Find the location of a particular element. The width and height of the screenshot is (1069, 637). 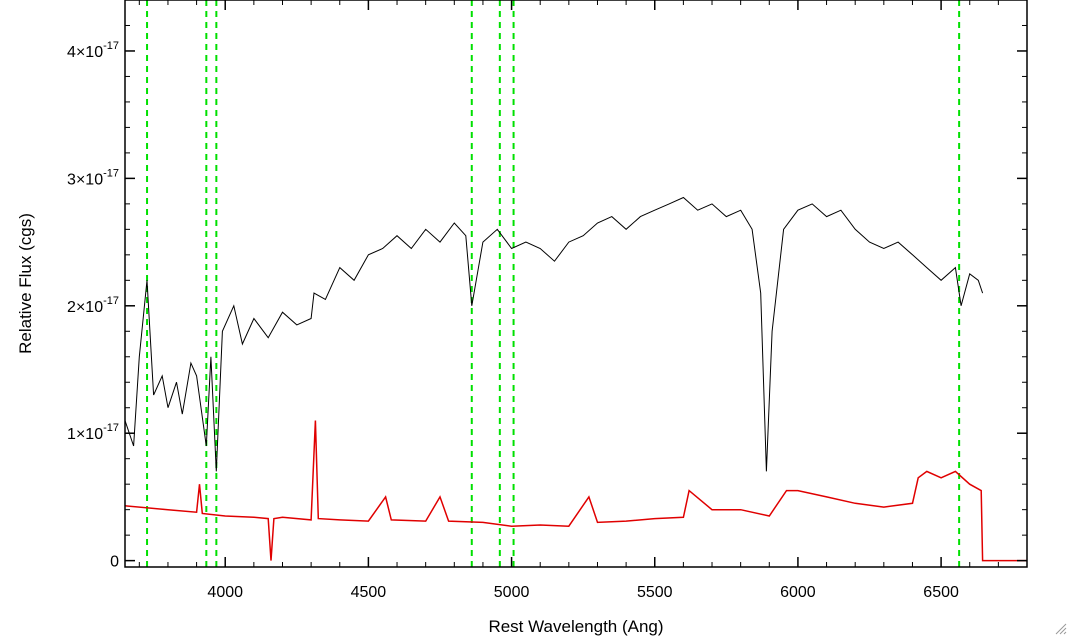

x-axis-title: Rest Wavelength (Ang) is located at coordinates (575, 626).